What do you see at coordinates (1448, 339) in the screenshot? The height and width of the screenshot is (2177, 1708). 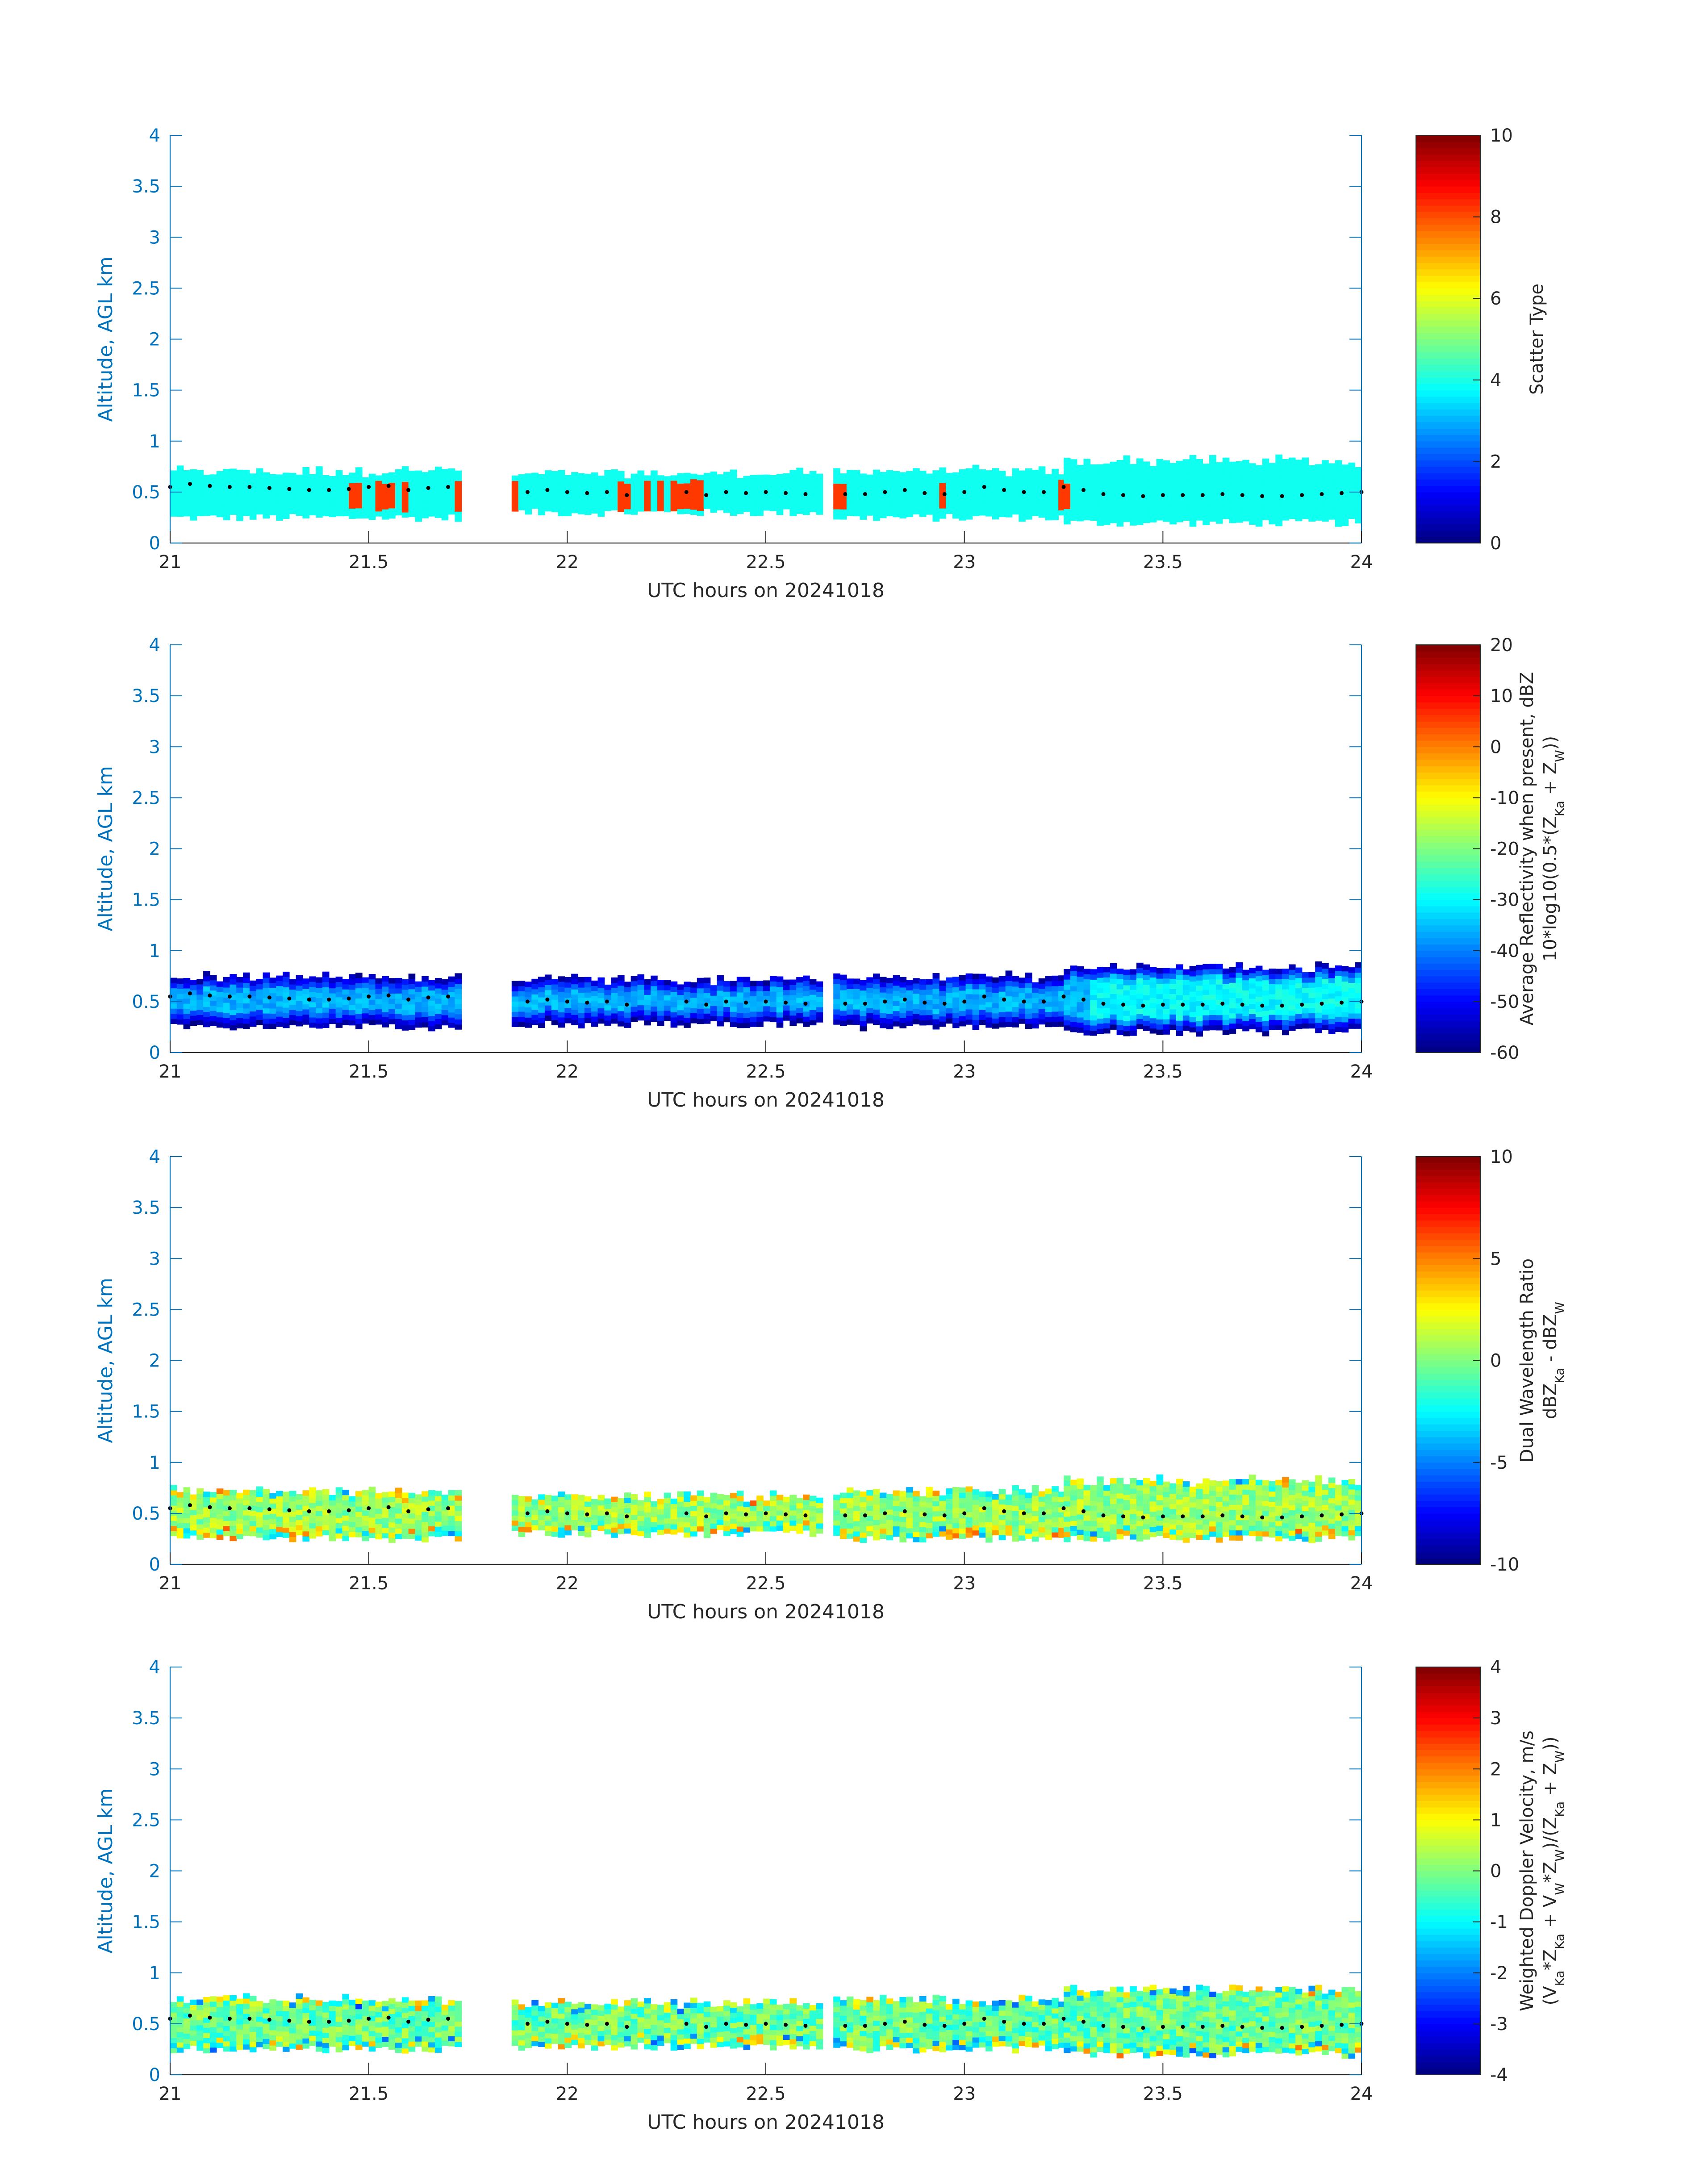 I see `colorbar-frame` at bounding box center [1448, 339].